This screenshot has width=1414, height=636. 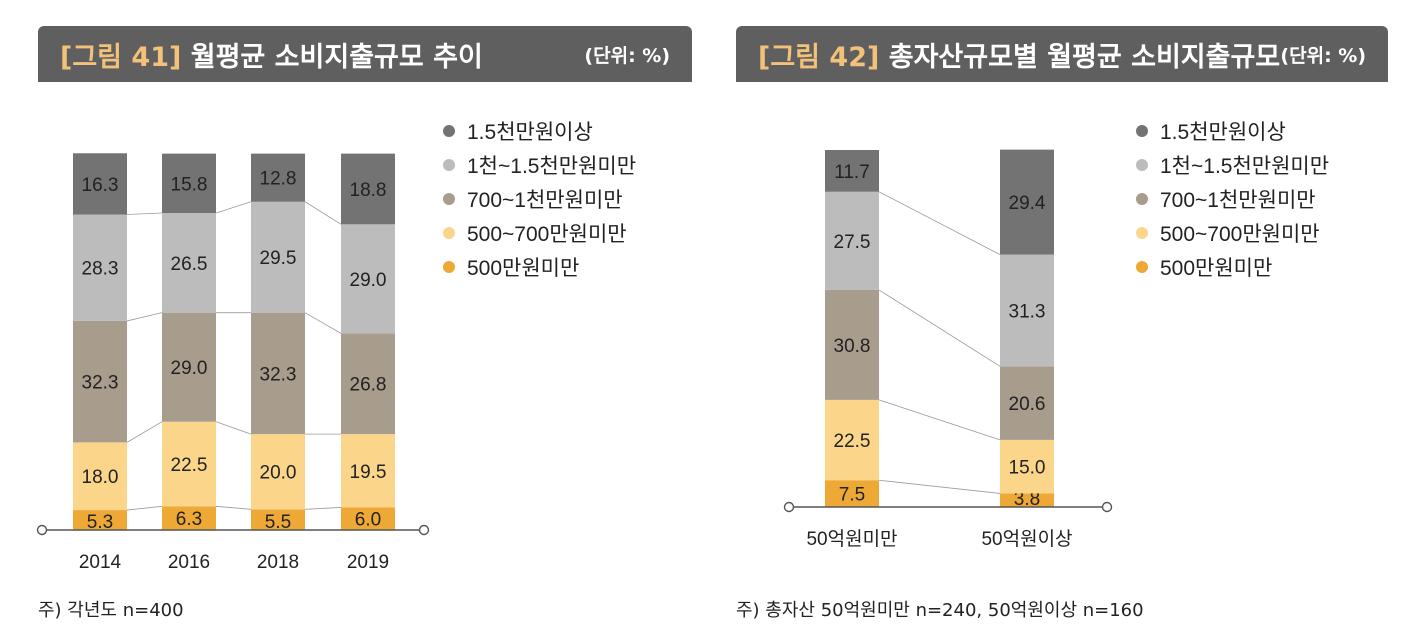 What do you see at coordinates (100, 185) in the screenshot?
I see `chart1-value-label: 16.3` at bounding box center [100, 185].